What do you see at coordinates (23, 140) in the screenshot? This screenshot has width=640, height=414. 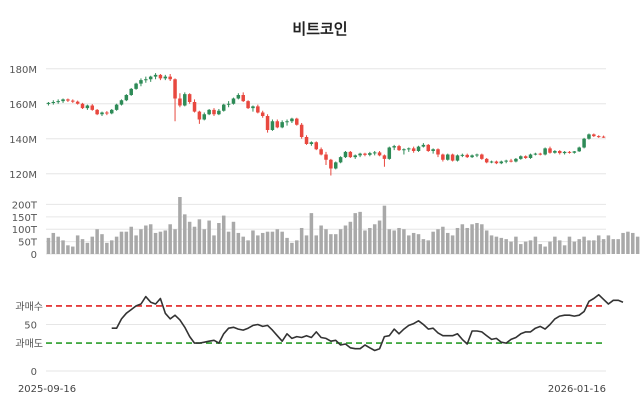 I see `price-tick-label: 140M` at bounding box center [23, 140].